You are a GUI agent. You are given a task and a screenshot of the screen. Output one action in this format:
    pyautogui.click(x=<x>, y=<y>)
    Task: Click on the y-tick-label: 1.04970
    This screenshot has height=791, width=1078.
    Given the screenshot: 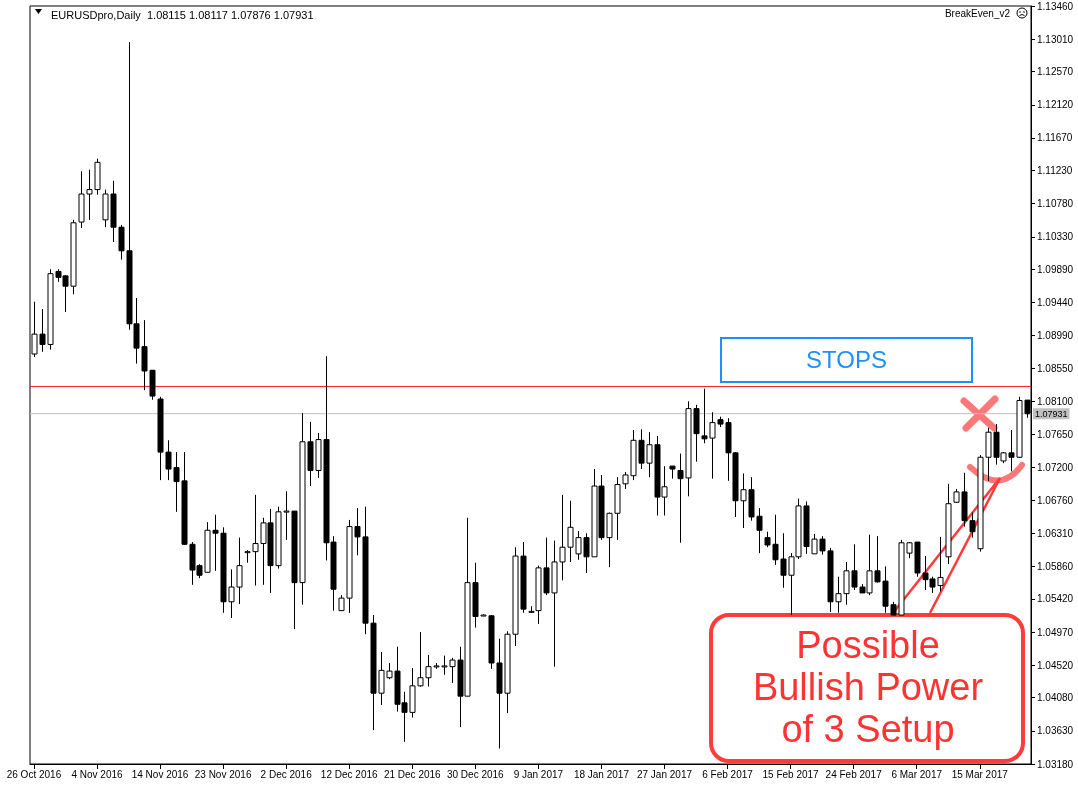 What is the action you would take?
    pyautogui.click(x=1055, y=632)
    